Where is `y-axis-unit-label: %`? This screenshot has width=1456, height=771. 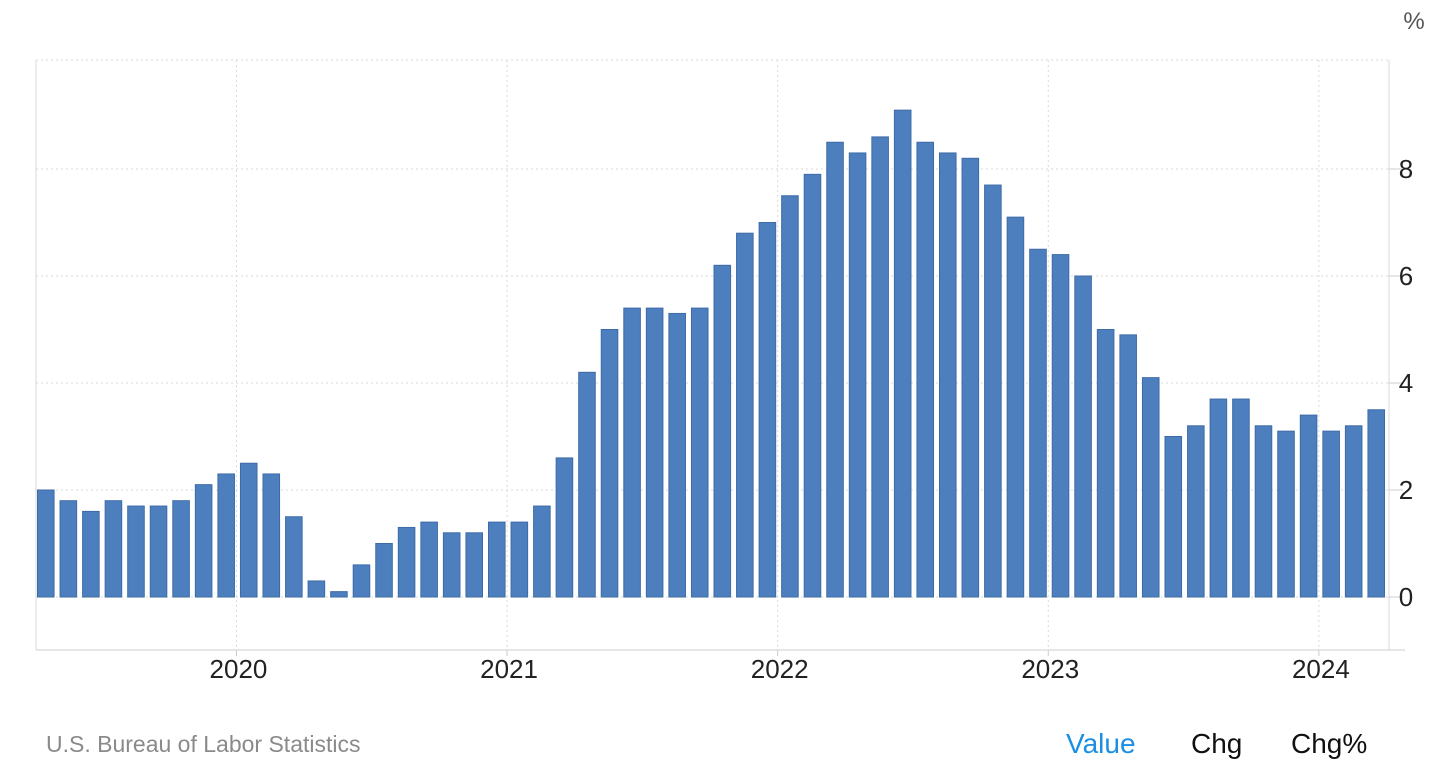
y-axis-unit-label: % is located at coordinates (1413, 21).